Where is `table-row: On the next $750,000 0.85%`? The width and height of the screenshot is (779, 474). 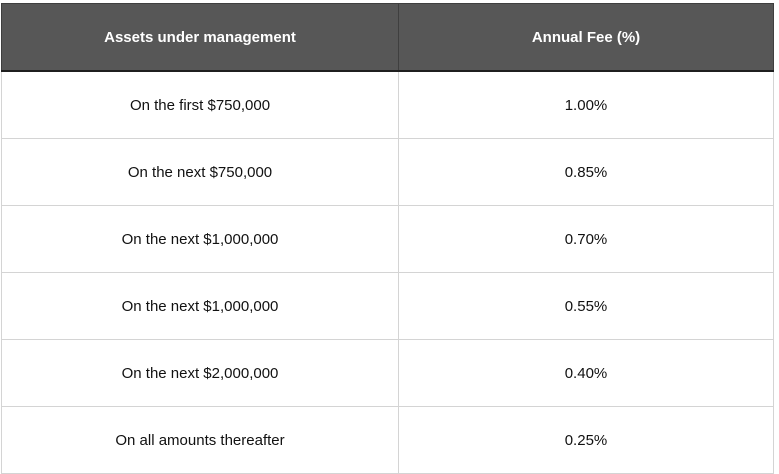 table-row: On the next $750,000 0.85% is located at coordinates (387, 172).